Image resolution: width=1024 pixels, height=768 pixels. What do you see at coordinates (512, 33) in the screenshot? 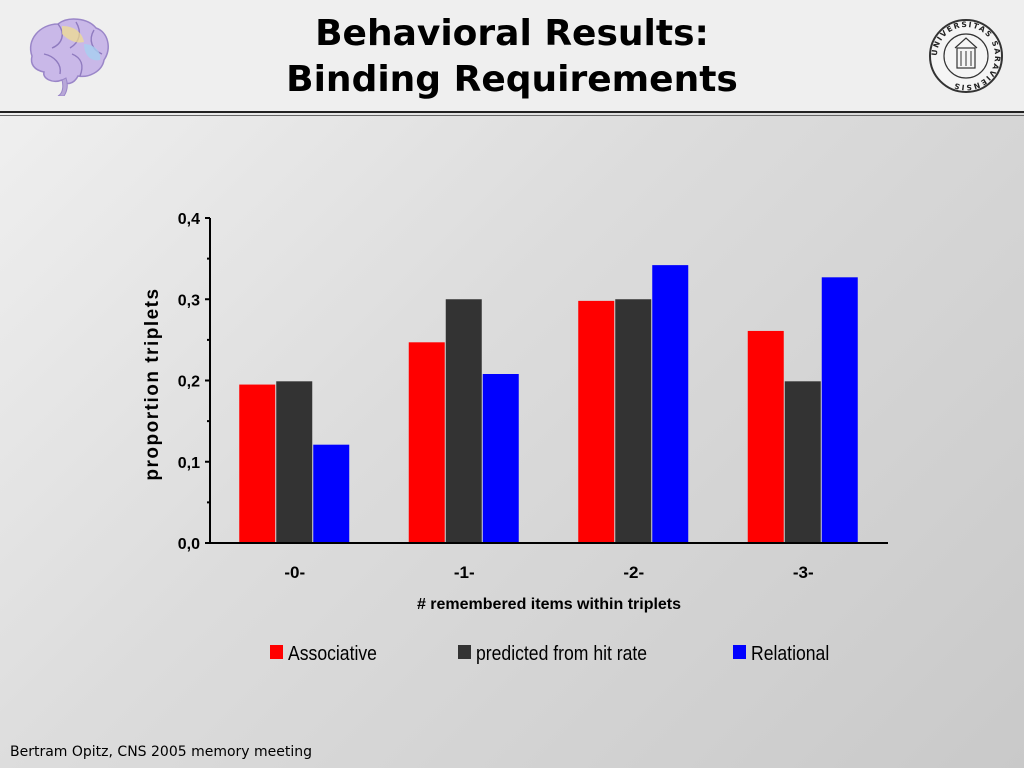
I see `slide-title-line-1: Behavioral Results:` at bounding box center [512, 33].